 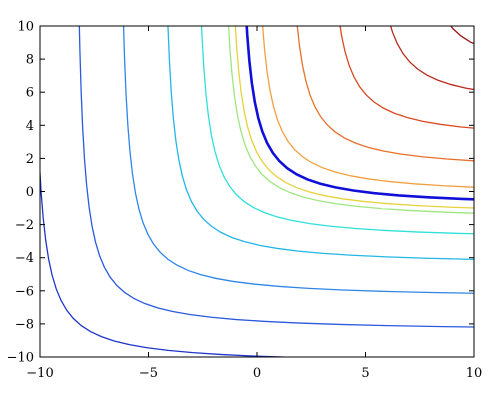 I want to click on y-tick-label: 10, so click(x=25, y=27).